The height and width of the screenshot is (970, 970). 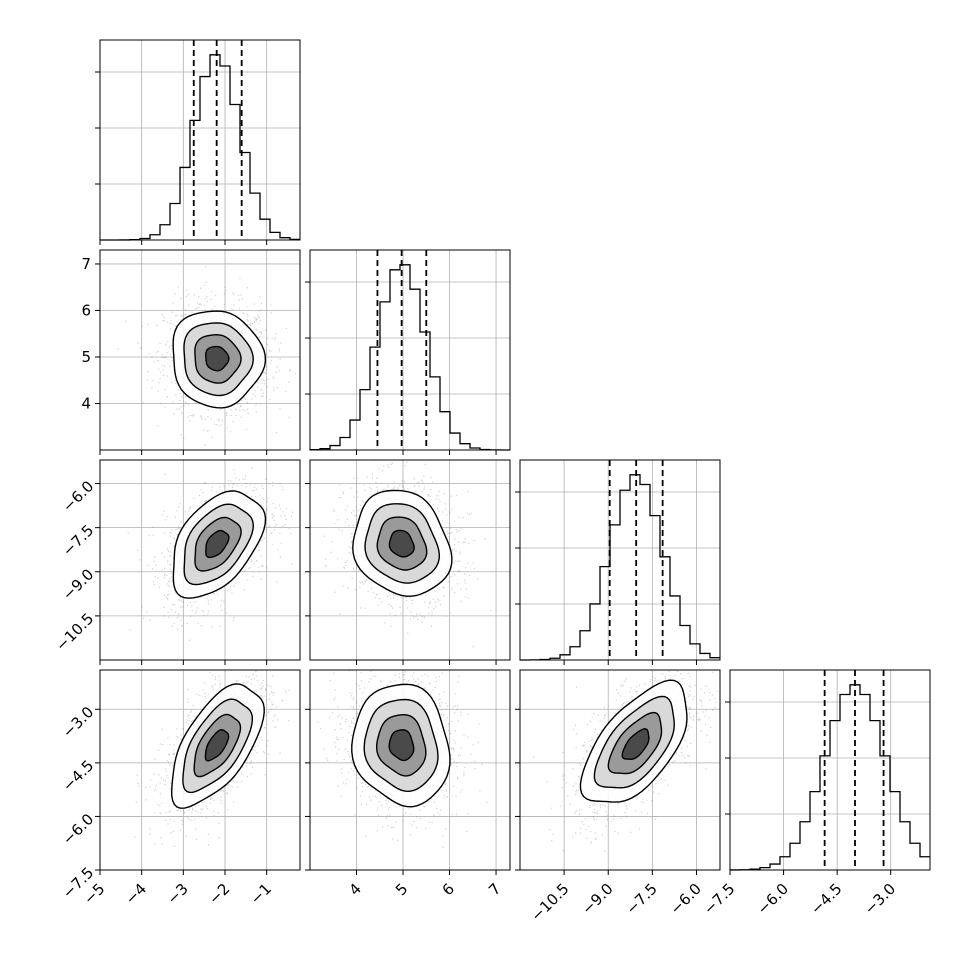 What do you see at coordinates (355, 889) in the screenshot?
I see `x-tick-label: 4` at bounding box center [355, 889].